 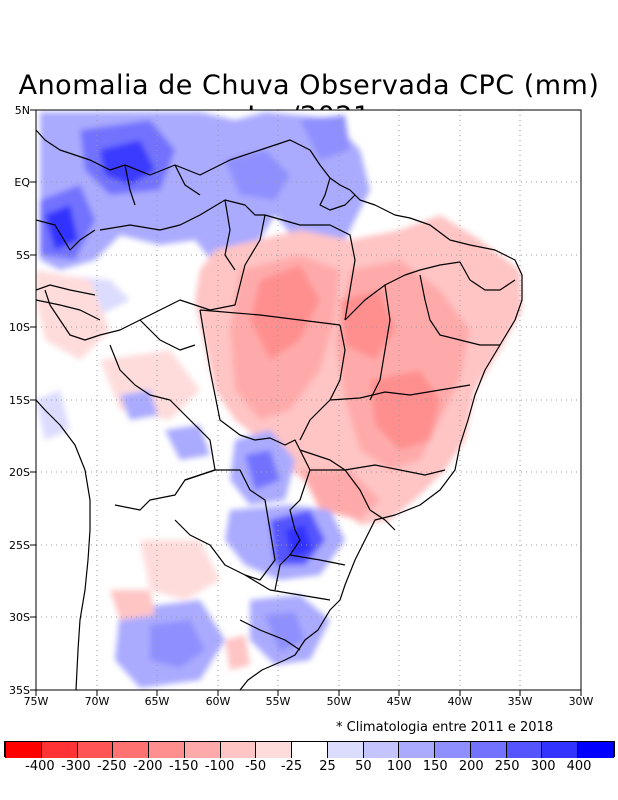 I want to click on legend-label: -250, so click(x=112, y=766).